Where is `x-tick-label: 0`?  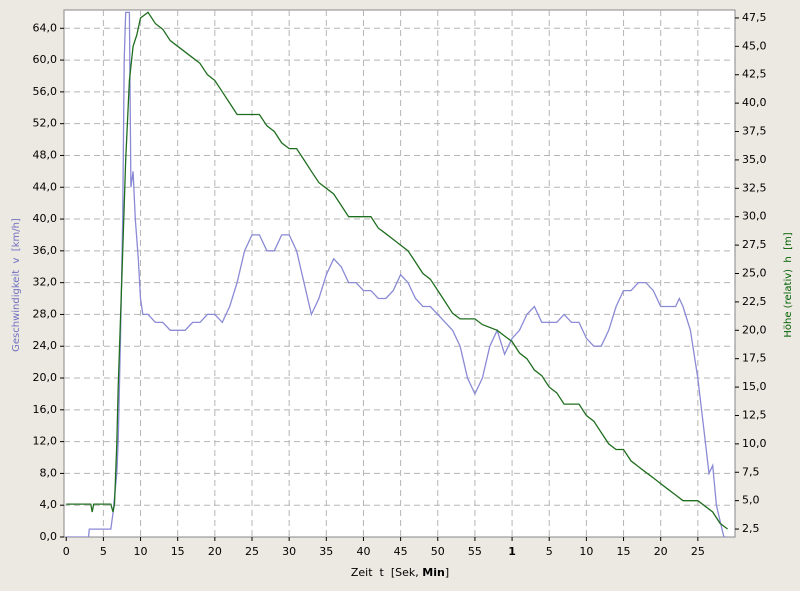
x-tick-label: 0 is located at coordinates (66, 551).